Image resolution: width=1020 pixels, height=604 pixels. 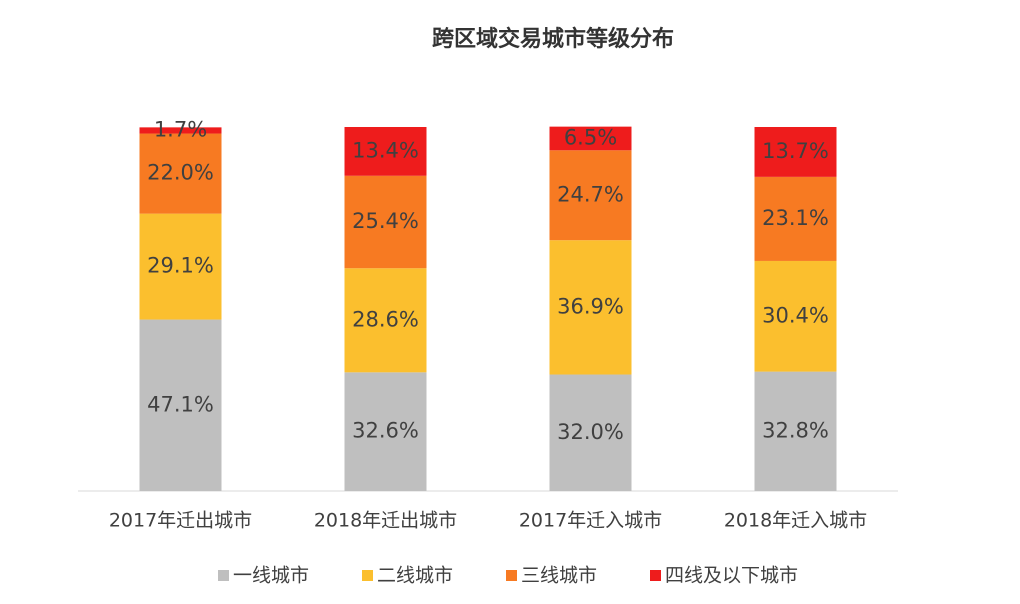 I want to click on data-label: 28.6%, so click(x=385, y=319).